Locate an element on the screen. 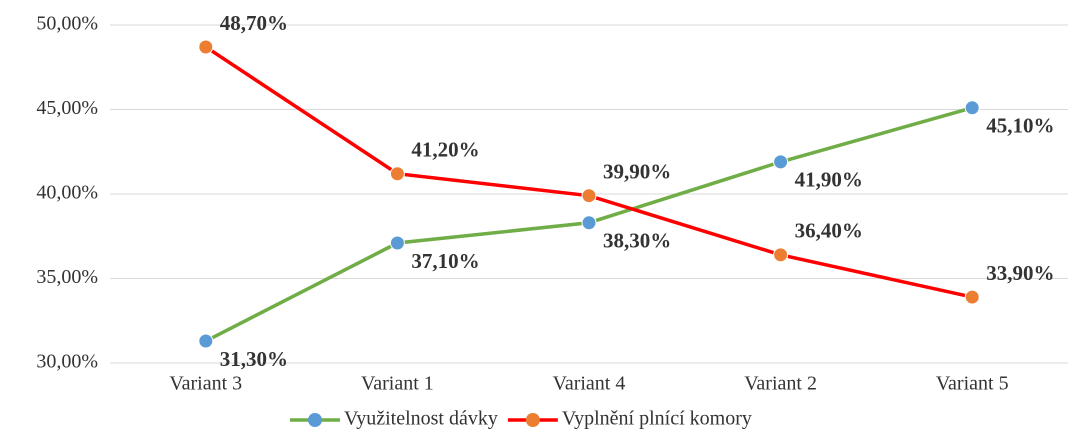 The image size is (1072, 436). data-label: 41,90% is located at coordinates (829, 180).